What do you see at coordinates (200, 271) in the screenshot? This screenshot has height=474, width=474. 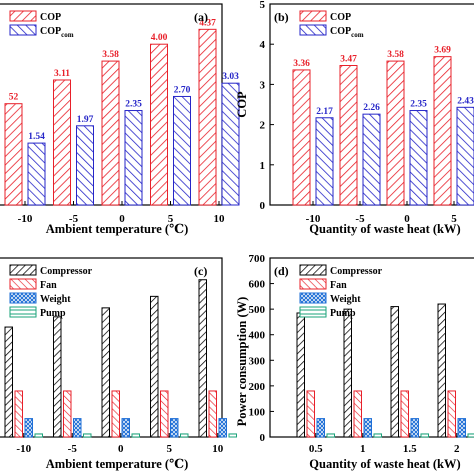 I see `panel-label: (c)` at bounding box center [200, 271].